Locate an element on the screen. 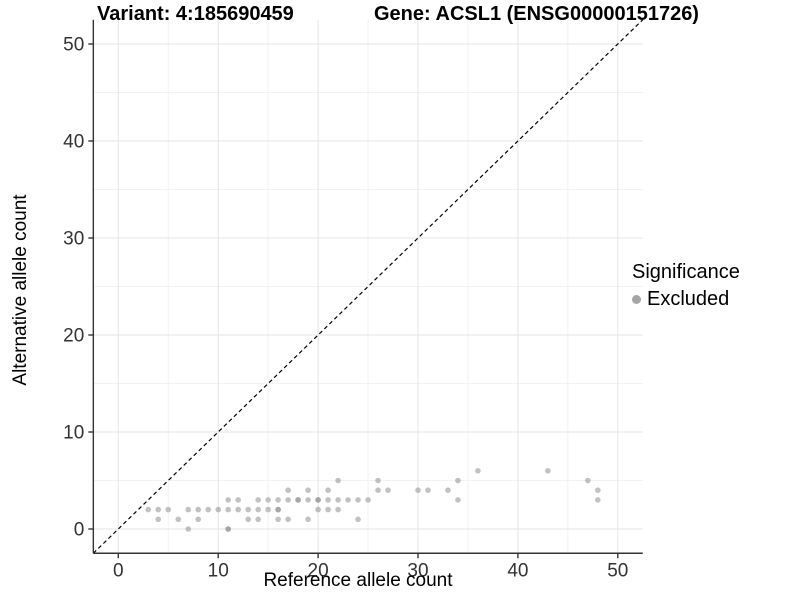 The height and width of the screenshot is (600, 800). x-tick-label: 0 is located at coordinates (118, 570).